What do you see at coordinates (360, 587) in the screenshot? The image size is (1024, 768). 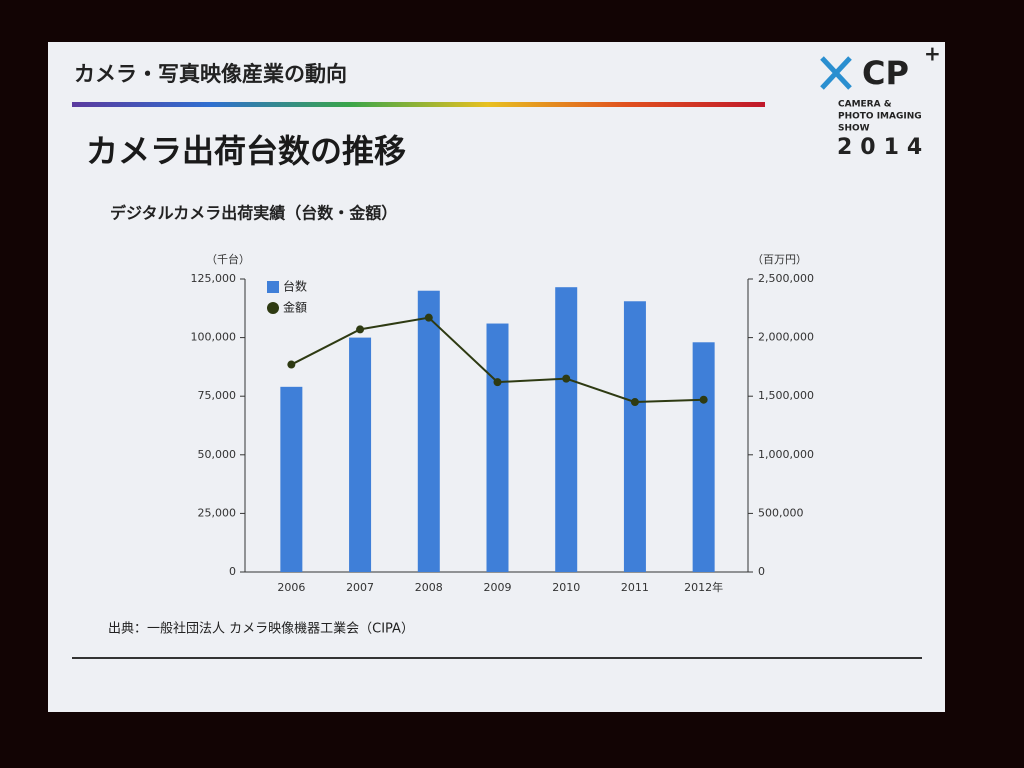 I see `x-tick-label: 2007` at bounding box center [360, 587].